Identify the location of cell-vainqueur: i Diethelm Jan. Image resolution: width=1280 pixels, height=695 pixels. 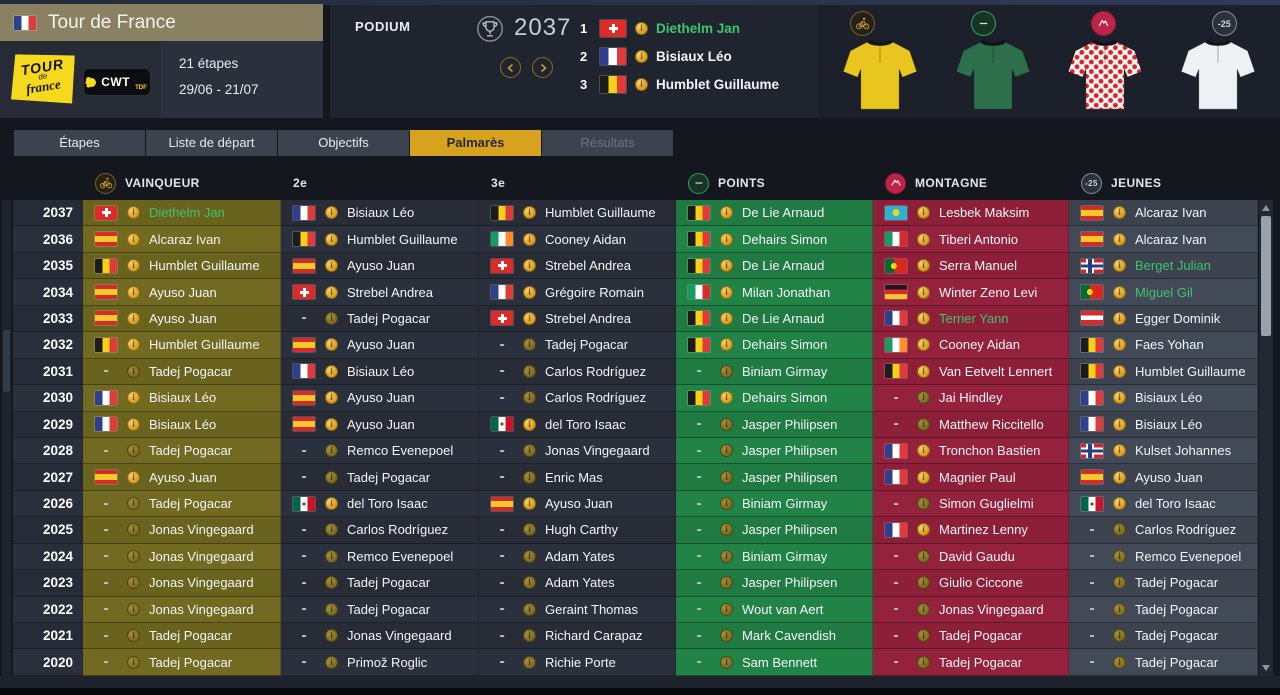
(182, 213).